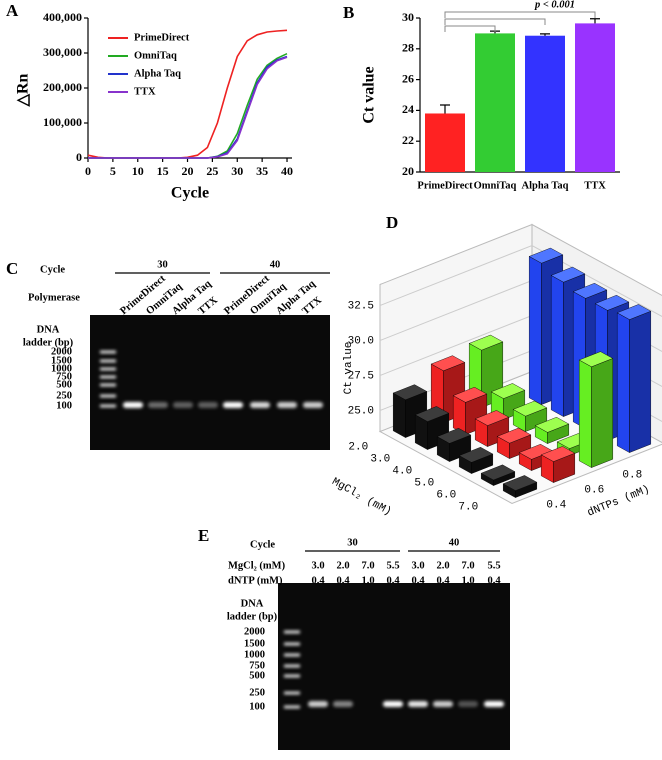  Describe the element at coordinates (408, 78) in the screenshot. I see `y-tick-label: 26` at that location.